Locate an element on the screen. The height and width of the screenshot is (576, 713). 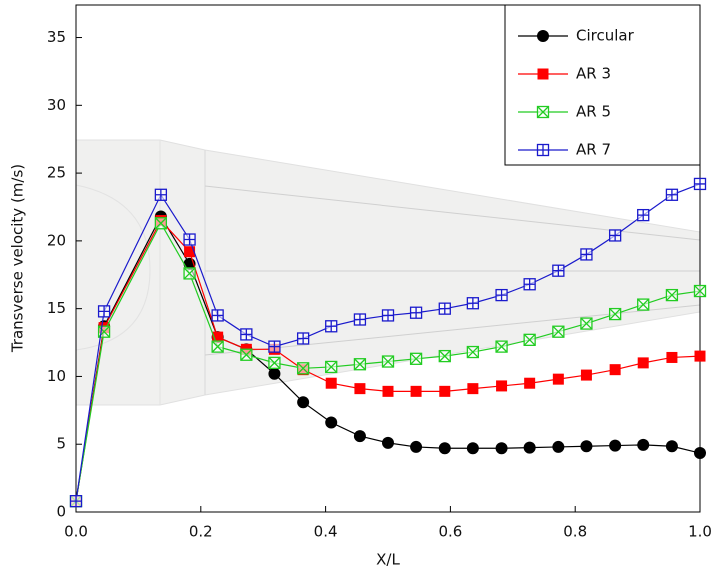
y-tick-label: 25 is located at coordinates (56, 173).